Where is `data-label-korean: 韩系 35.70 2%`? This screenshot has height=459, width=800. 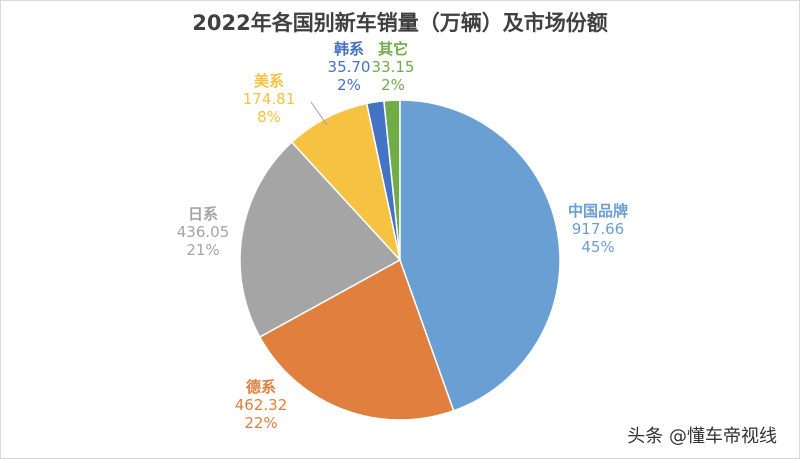 data-label-korean: 韩系 35.70 2% is located at coordinates (349, 67).